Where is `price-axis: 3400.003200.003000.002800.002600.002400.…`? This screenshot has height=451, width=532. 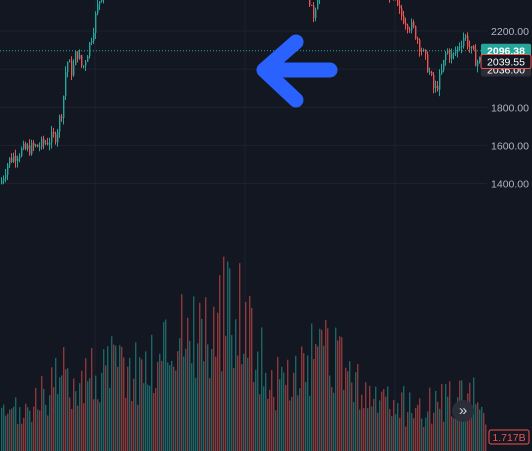 price-axis: 3400.003200.003000.002800.002600.002400.… is located at coordinates (510, 95).